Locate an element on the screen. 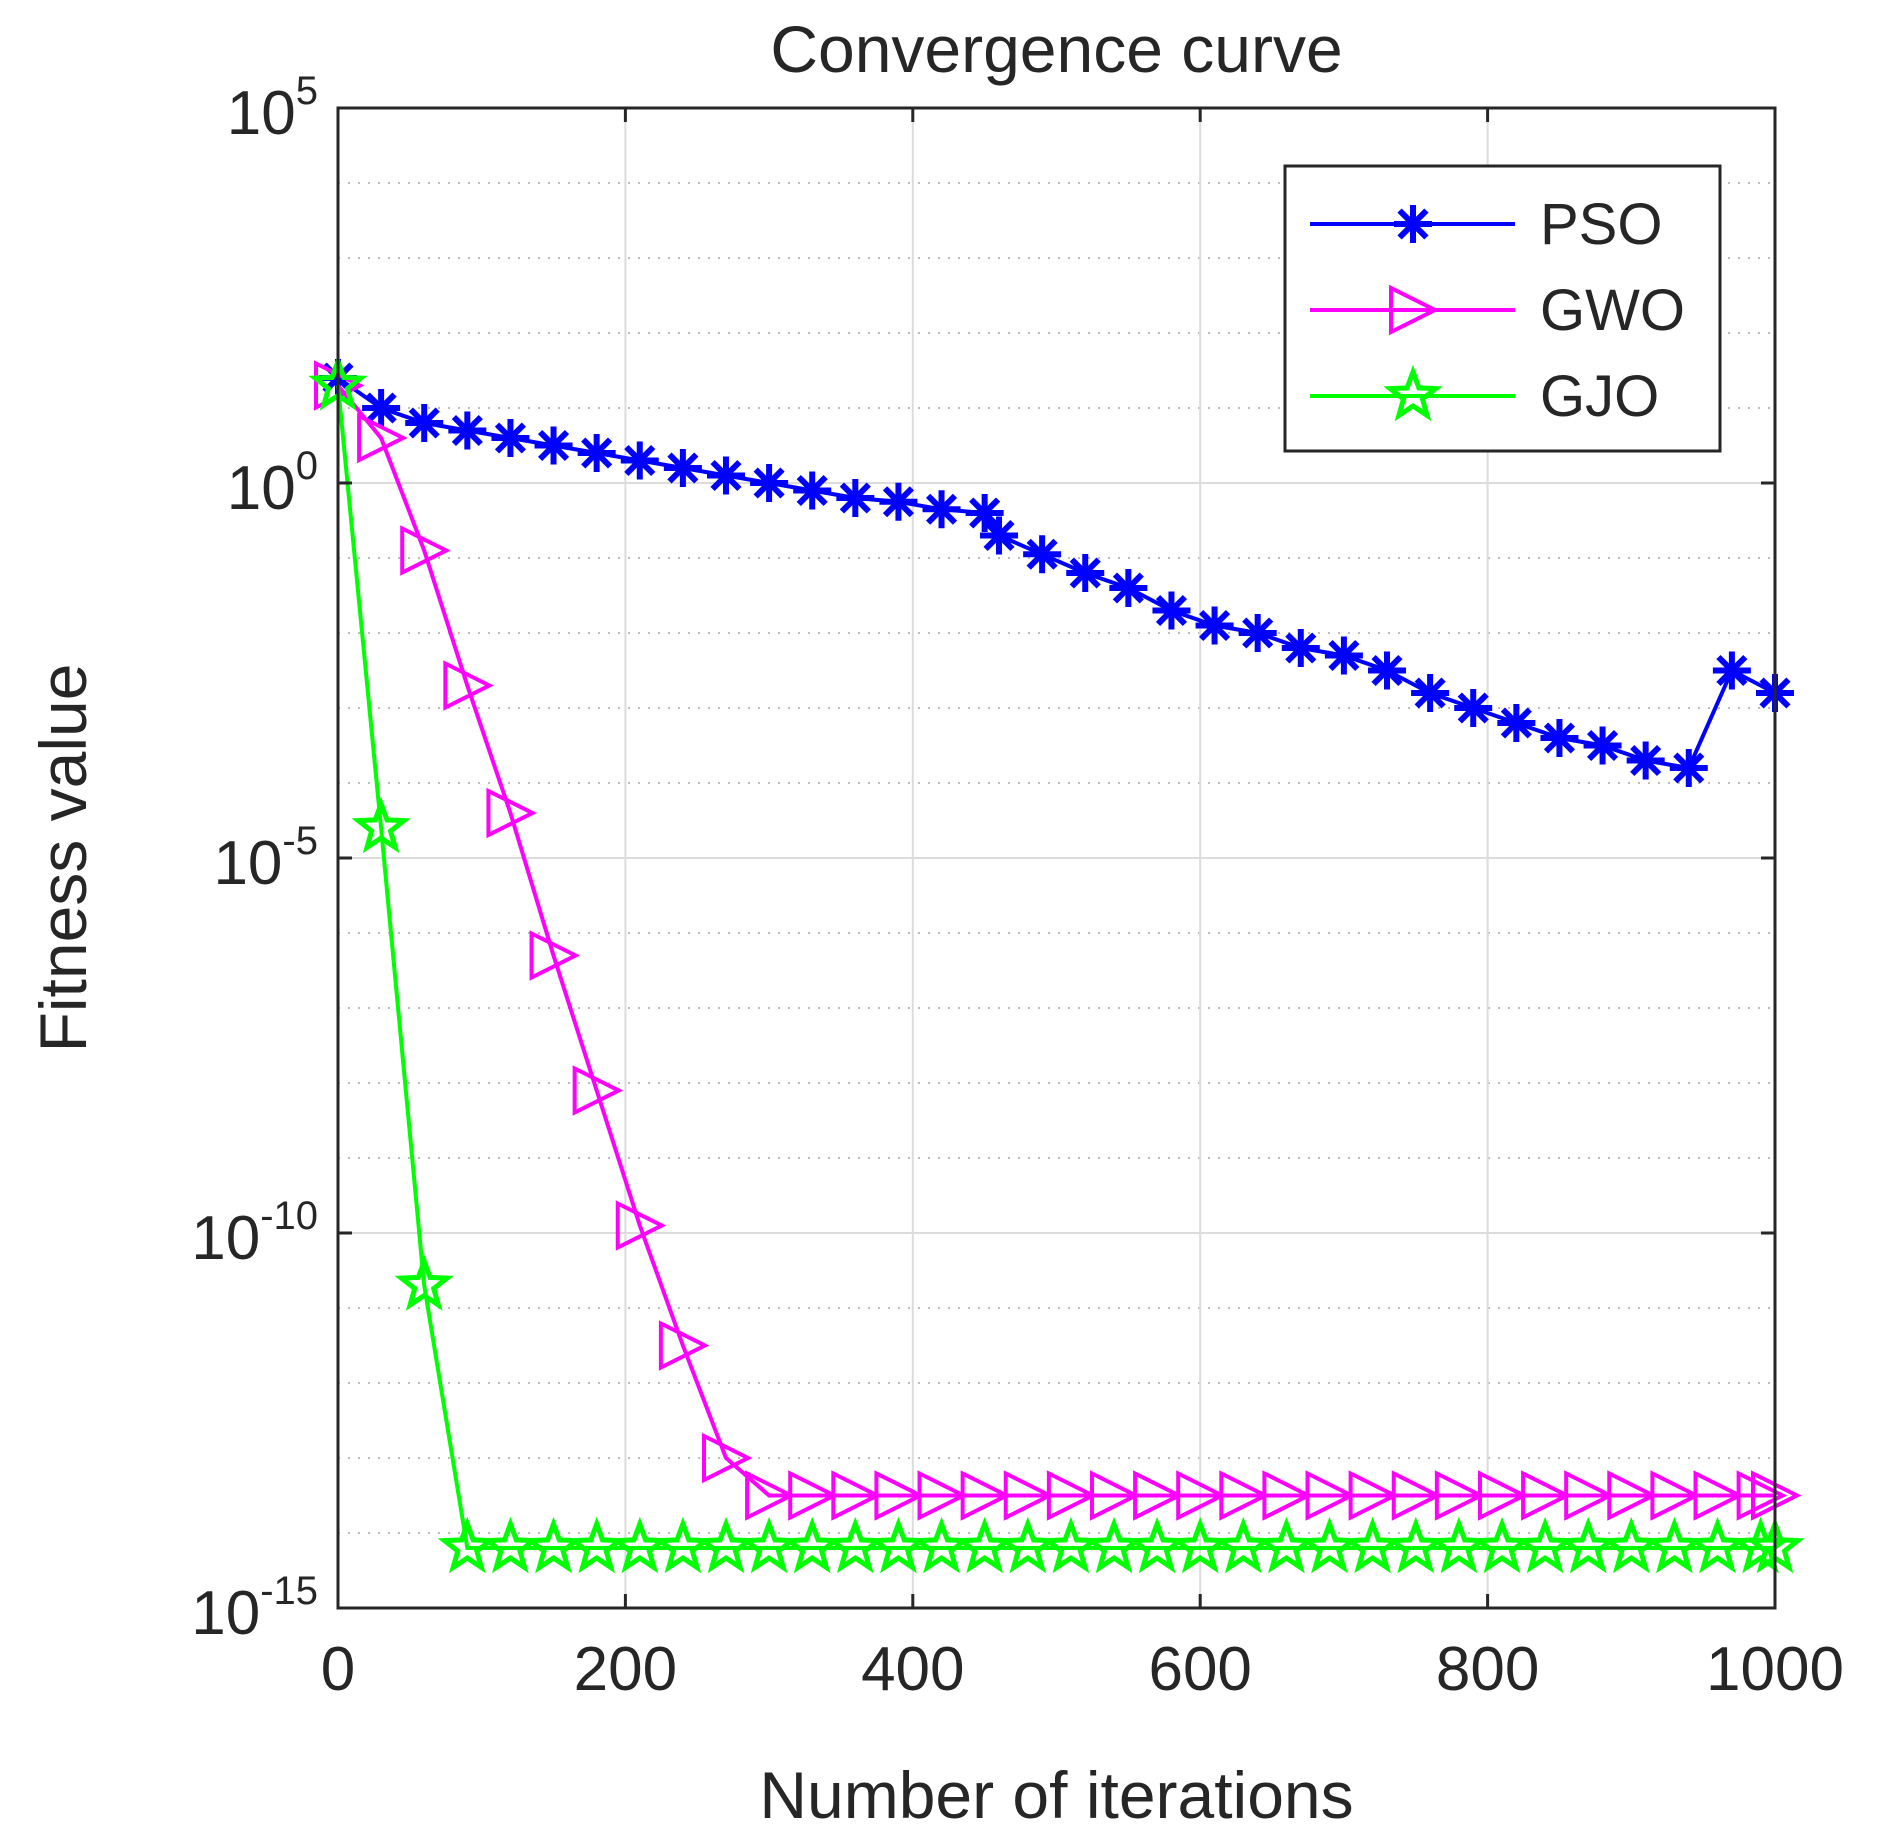  legend-item-gwo: GWO is located at coordinates (1497, 310).